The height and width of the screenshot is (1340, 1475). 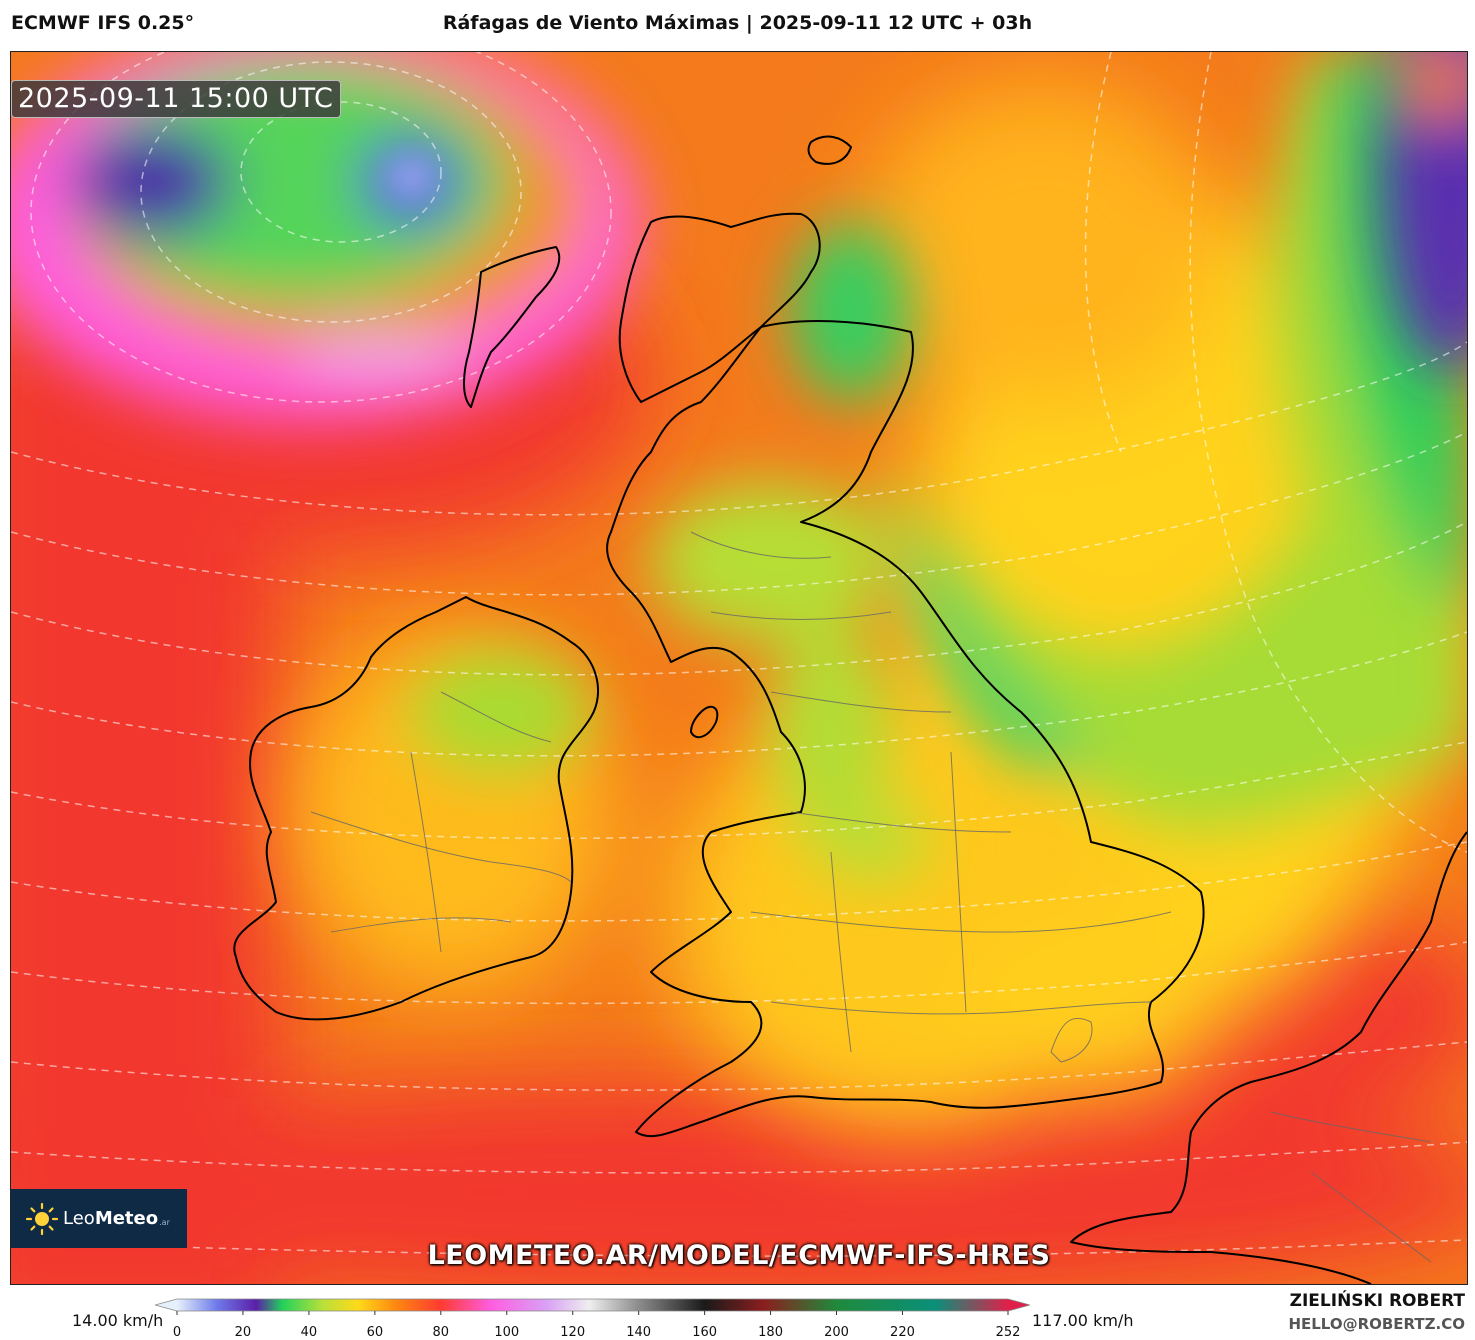 I want to click on colorbar-tick-label: 120, so click(x=573, y=1332).